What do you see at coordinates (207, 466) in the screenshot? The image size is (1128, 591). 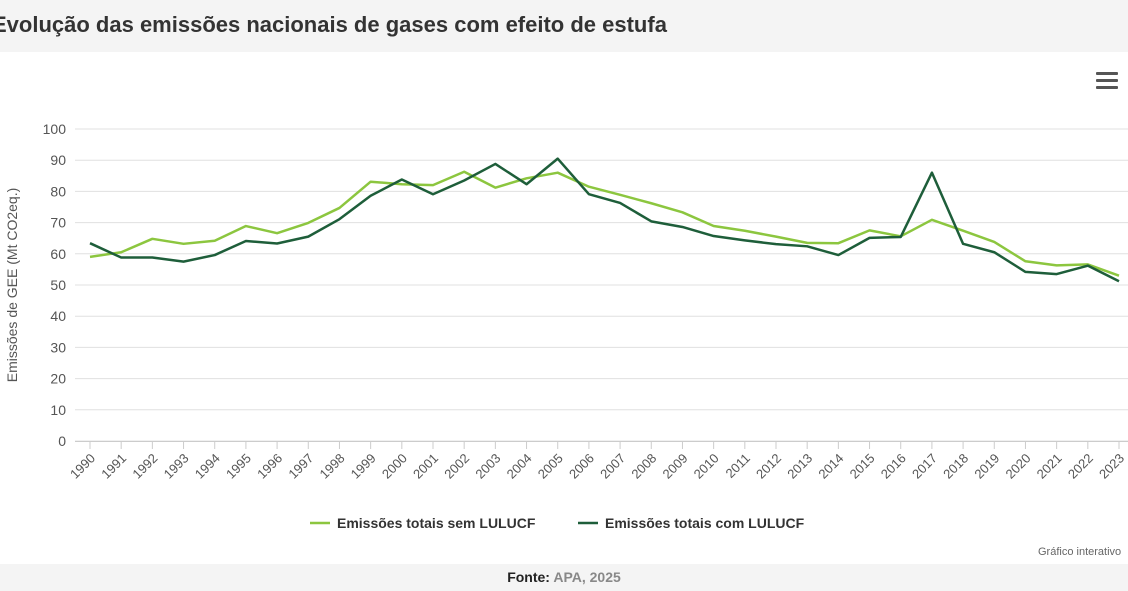 I see `x-tick-label: 1994` at bounding box center [207, 466].